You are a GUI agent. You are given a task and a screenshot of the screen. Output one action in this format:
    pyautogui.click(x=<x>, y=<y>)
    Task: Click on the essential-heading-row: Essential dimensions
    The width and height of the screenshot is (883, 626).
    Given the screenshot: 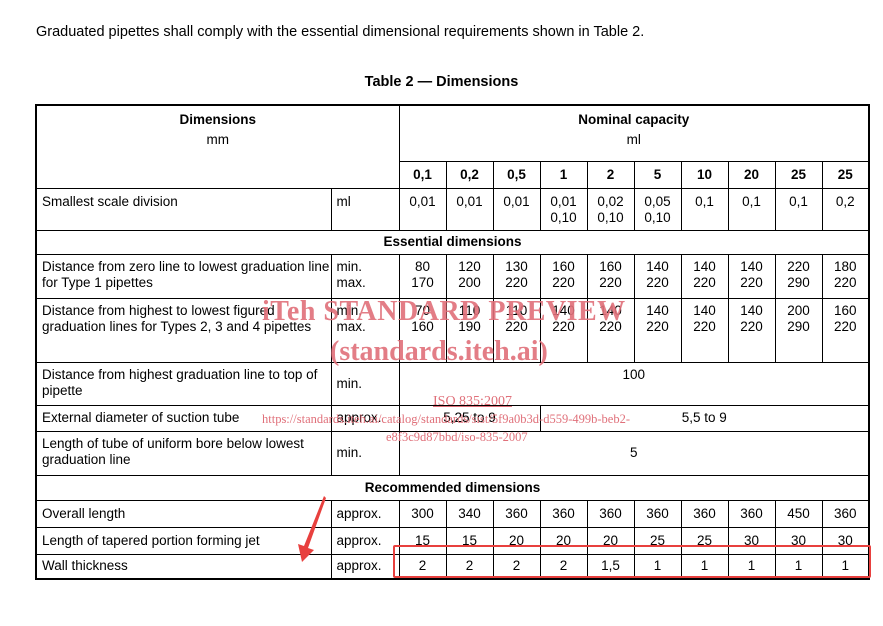 What is the action you would take?
    pyautogui.click(x=452, y=242)
    